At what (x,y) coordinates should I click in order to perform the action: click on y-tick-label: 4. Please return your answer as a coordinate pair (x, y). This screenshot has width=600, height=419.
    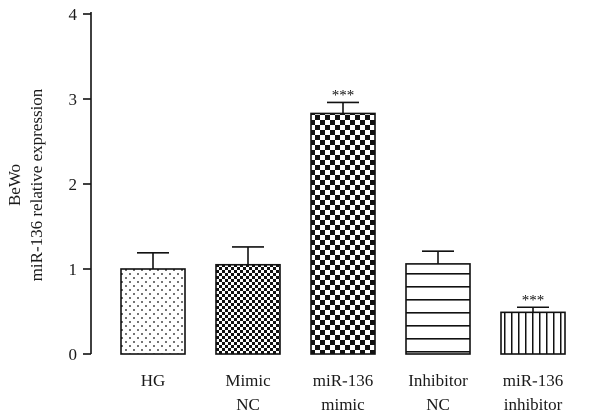
    Looking at the image, I should click on (73, 14).